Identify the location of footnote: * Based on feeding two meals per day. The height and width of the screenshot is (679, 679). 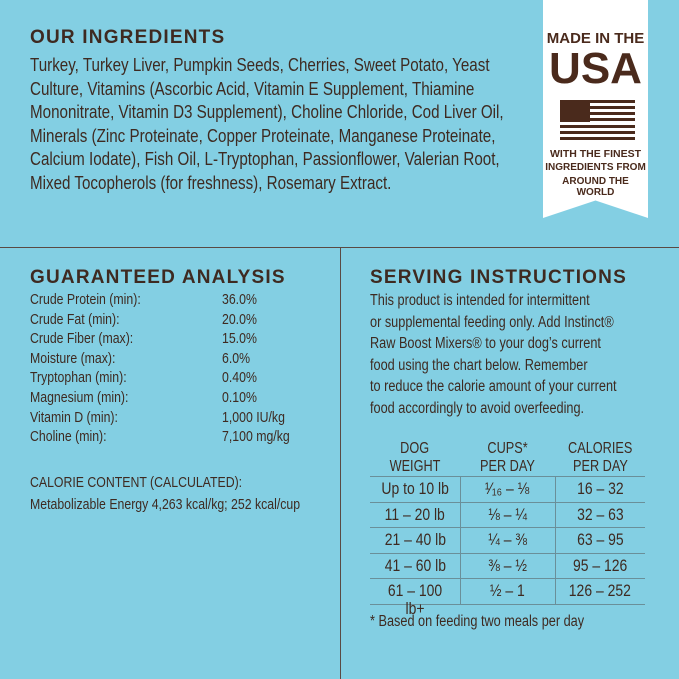
(477, 621).